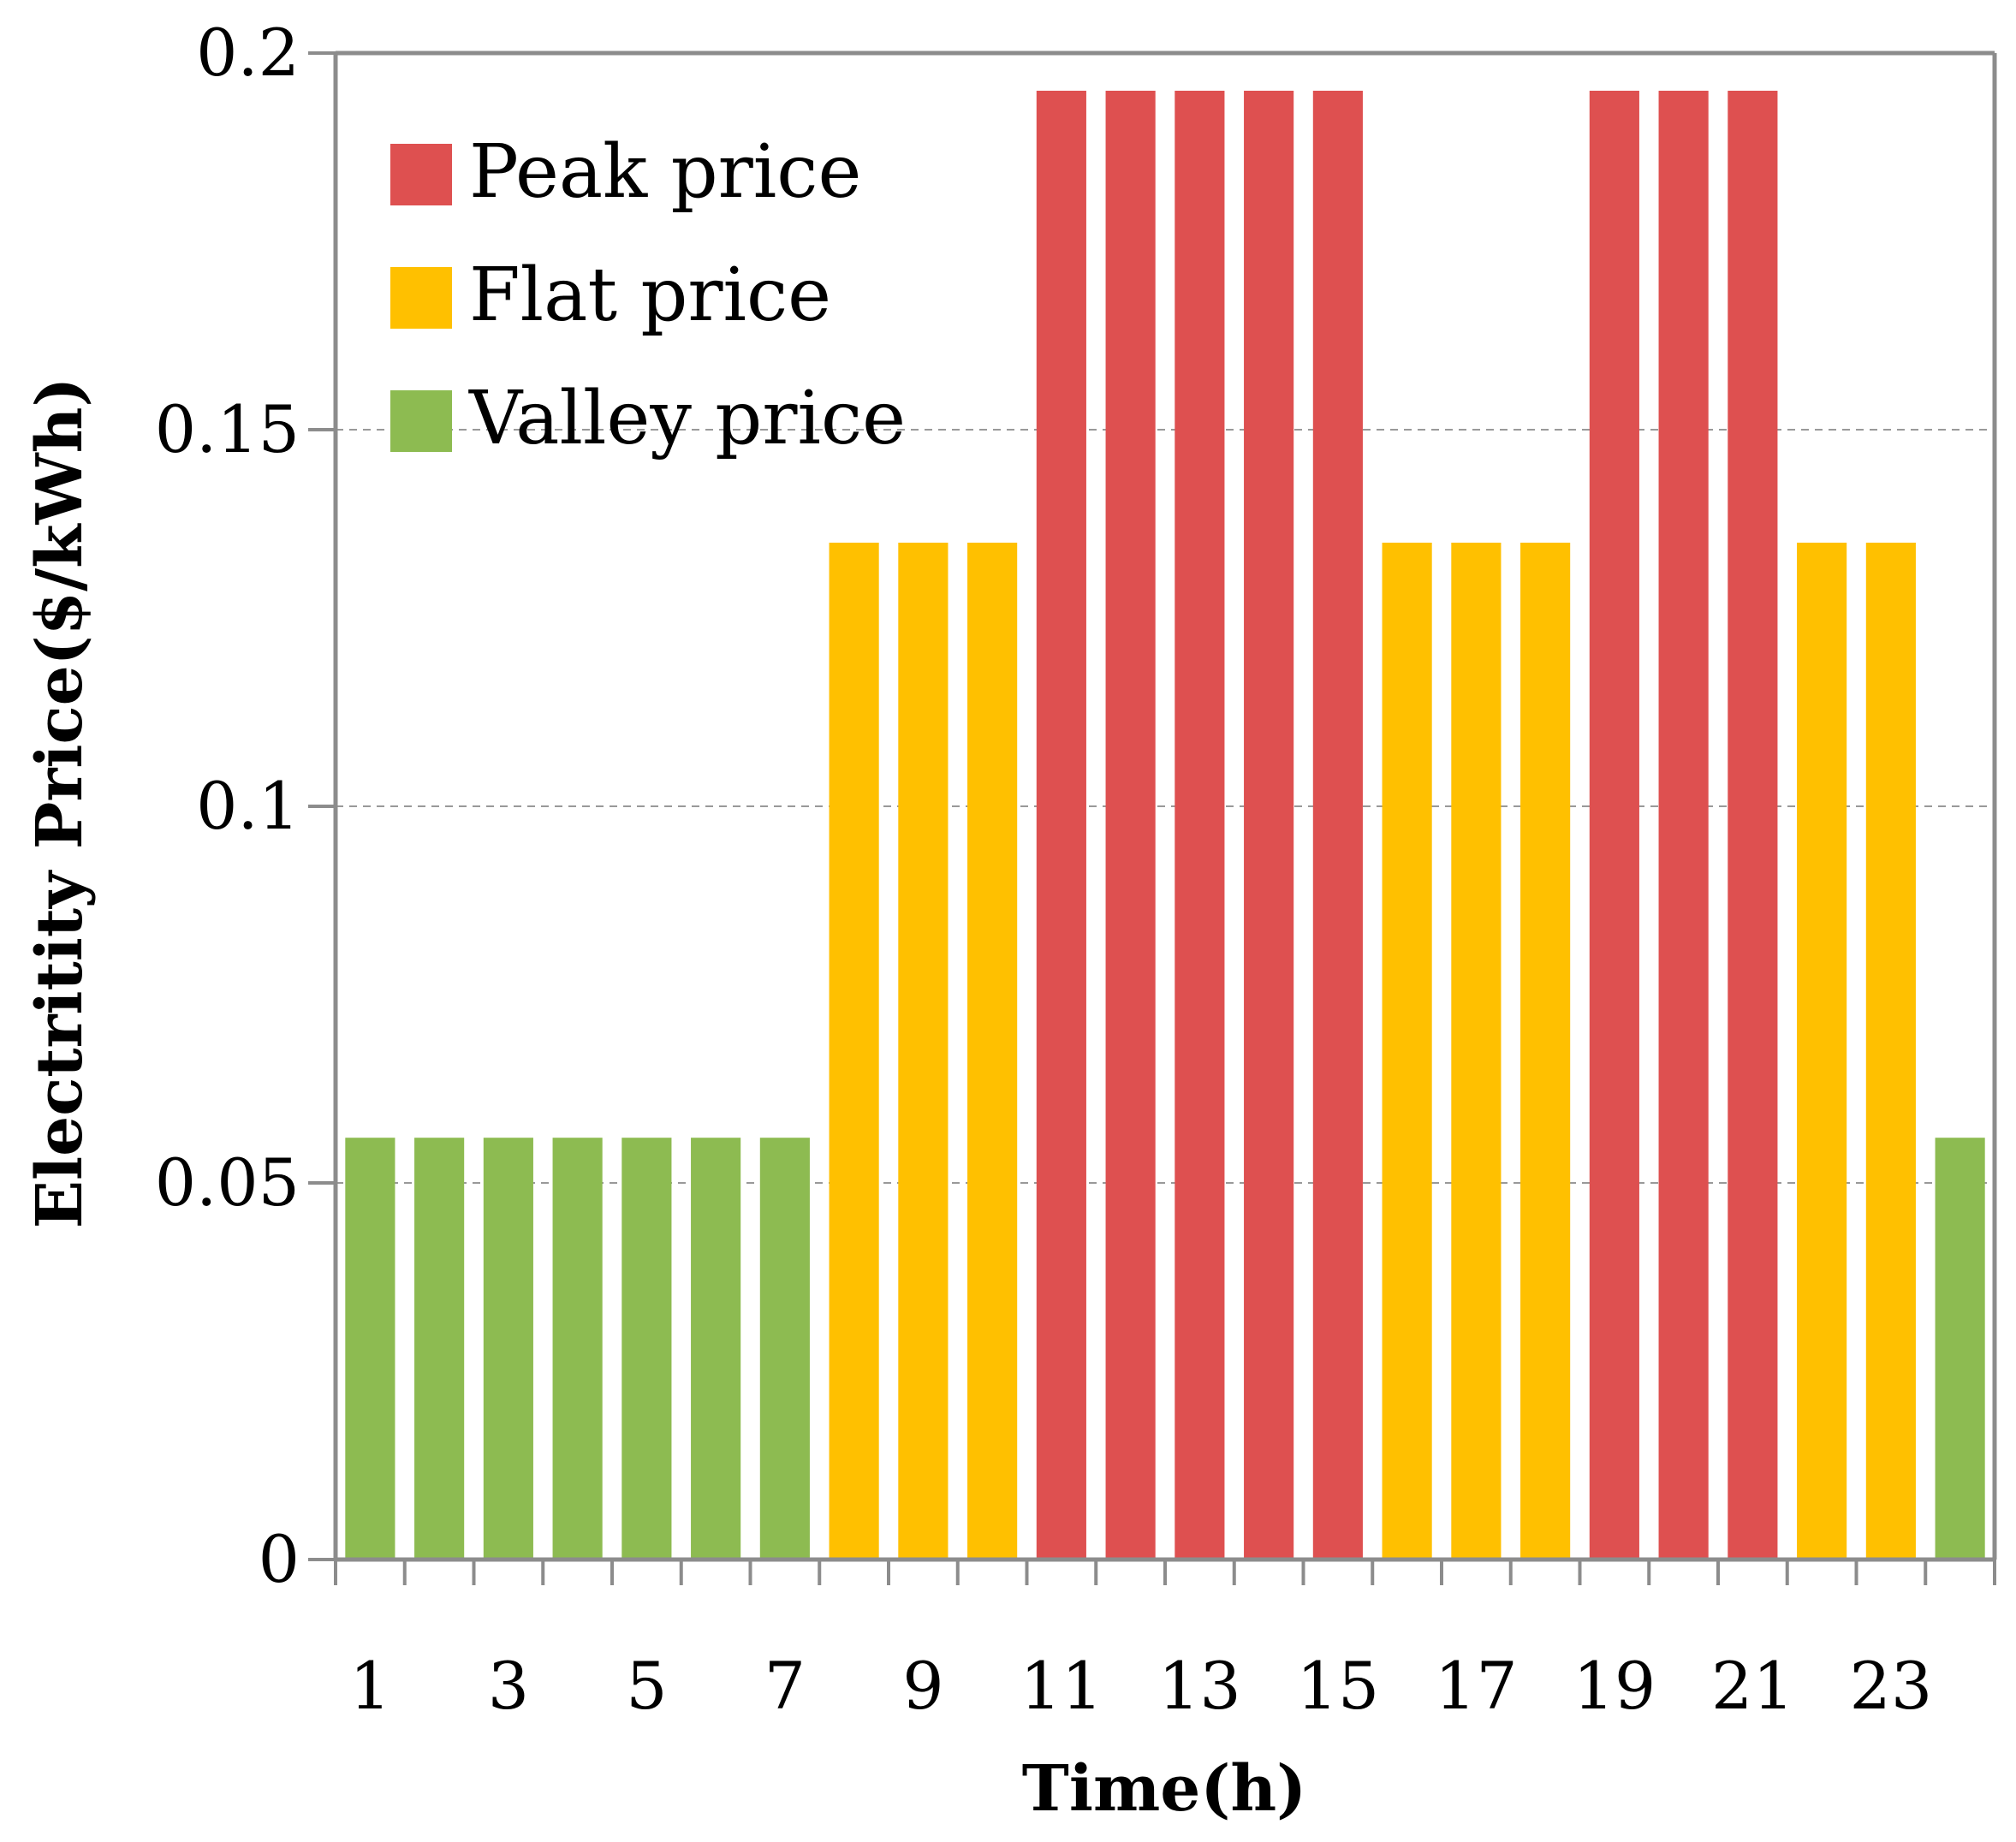 The height and width of the screenshot is (1842, 2016). Describe the element at coordinates (1476, 1686) in the screenshot. I see `x-tick-label: 17` at that location.